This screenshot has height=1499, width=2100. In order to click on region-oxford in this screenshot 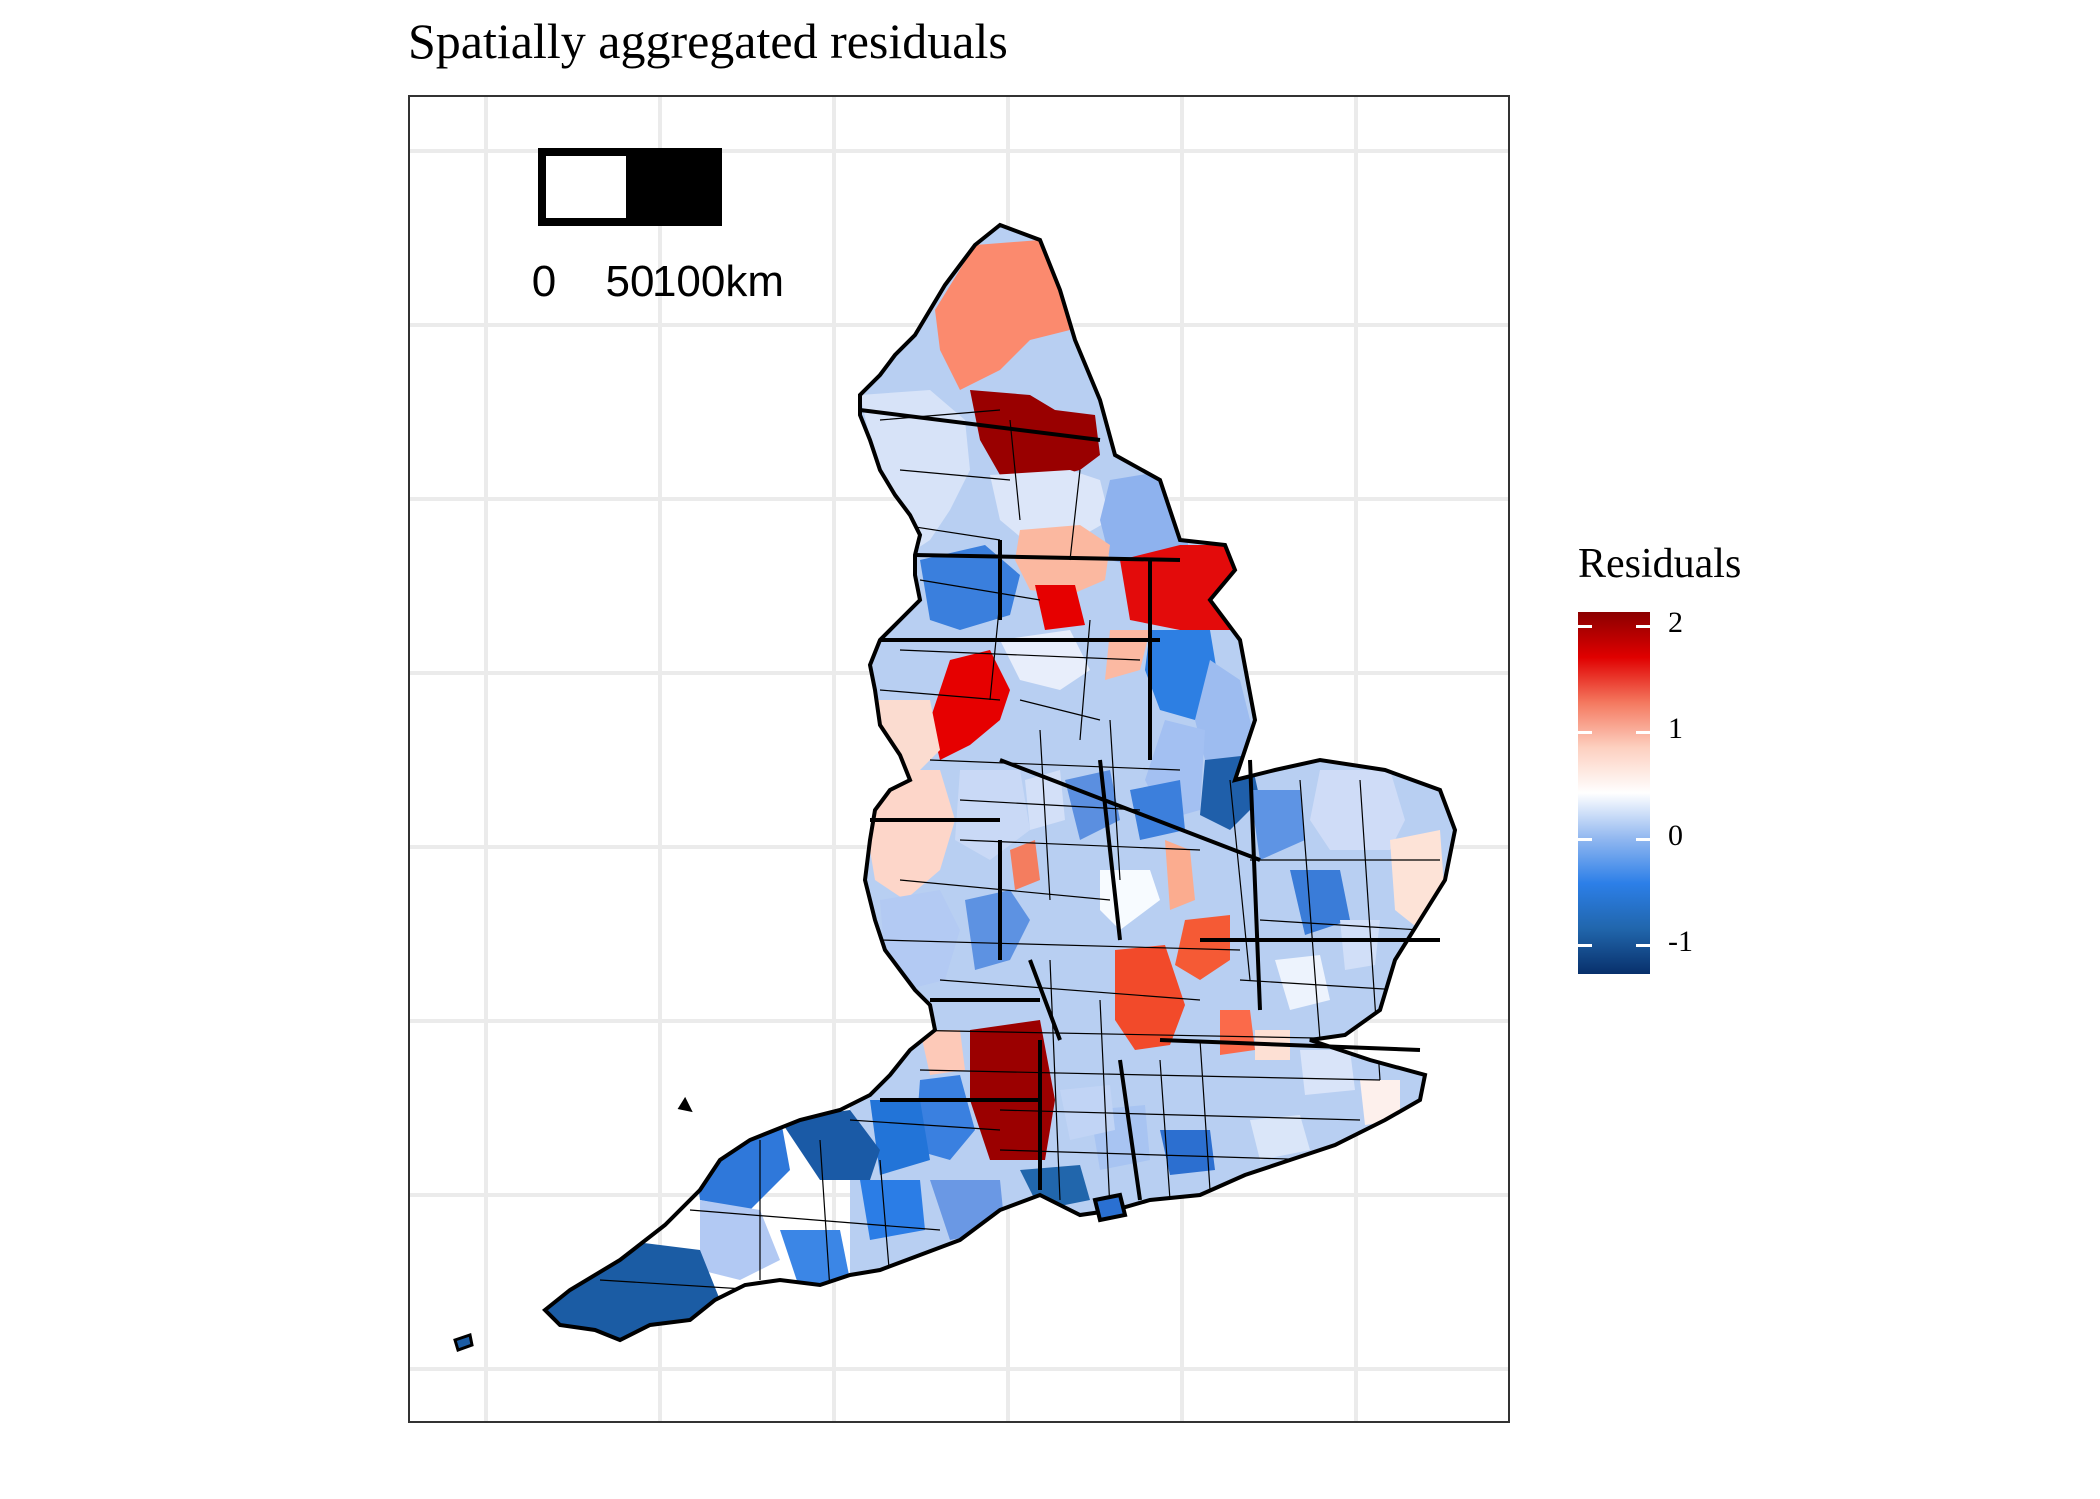, I will do `click(1150, 997)`.